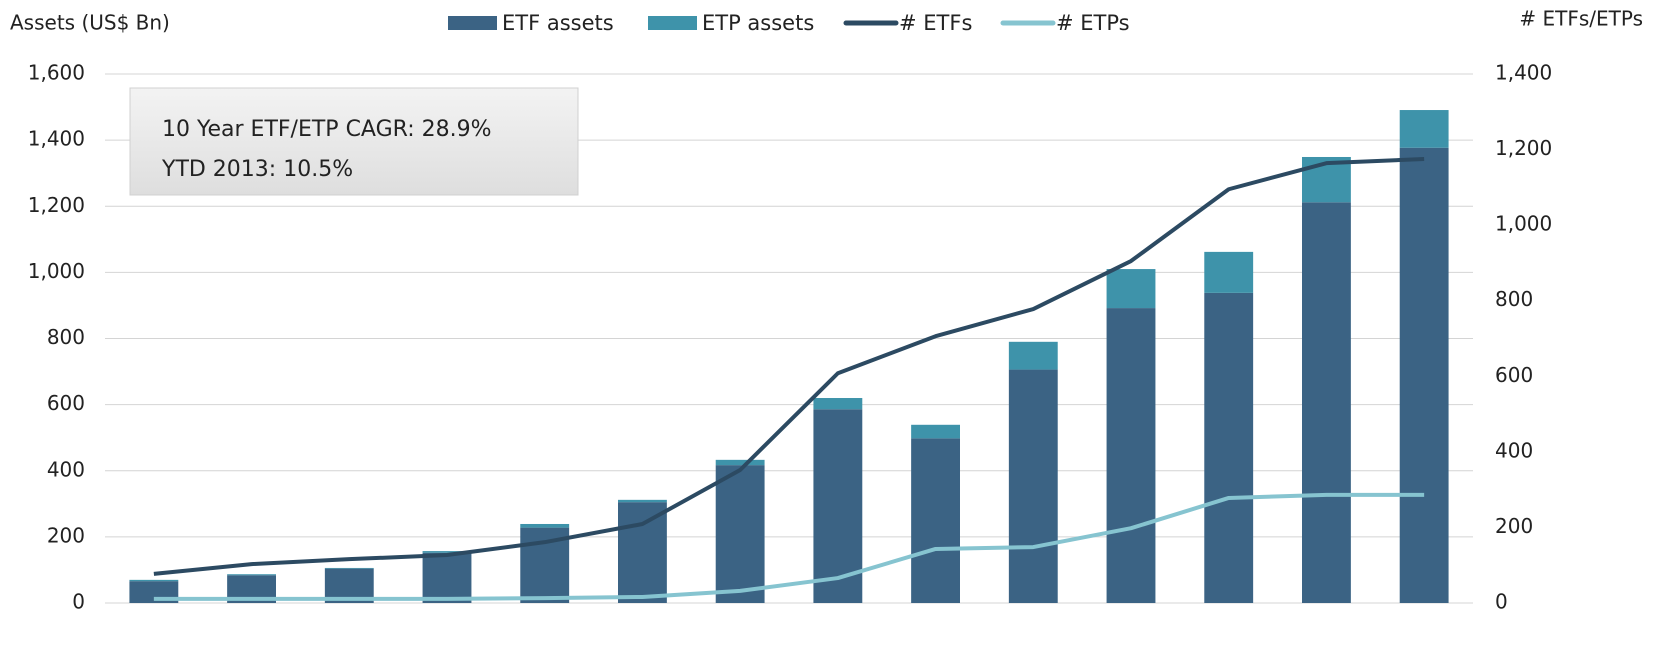 Image resolution: width=1653 pixels, height=647 pixels. Describe the element at coordinates (327, 129) in the screenshot. I see `annotation: 10 Year ETF/ETP CAGR: 28.9%` at that location.